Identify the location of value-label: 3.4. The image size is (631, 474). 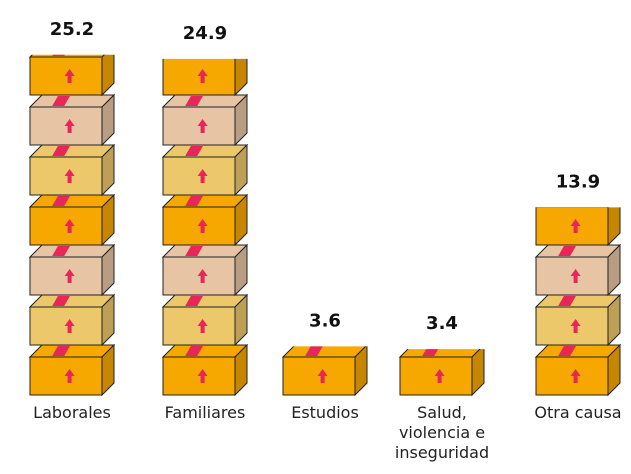
(442, 323).